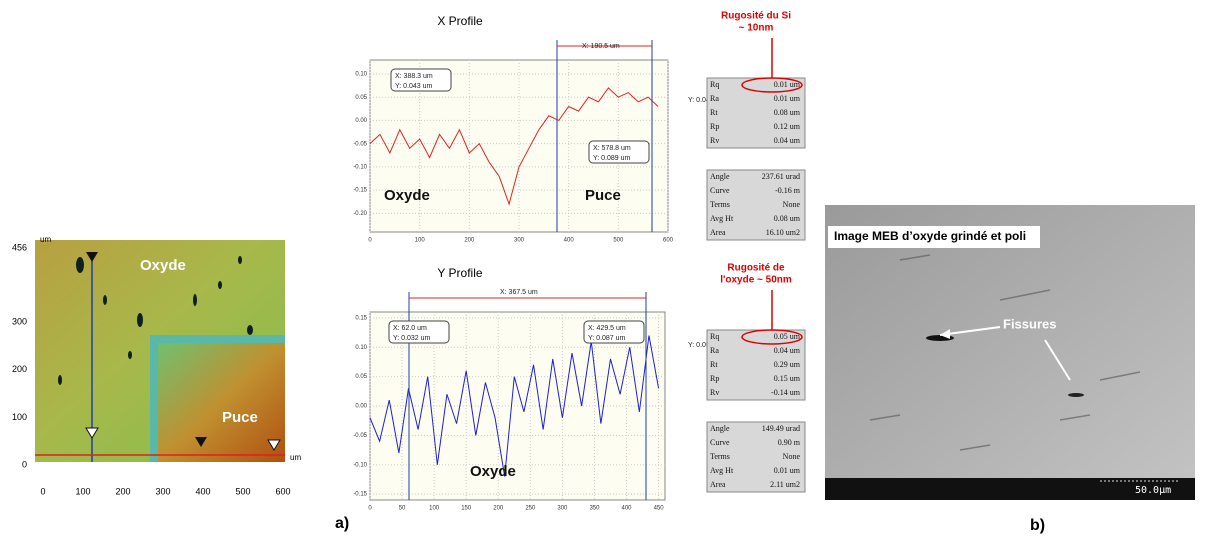 The width and height of the screenshot is (1208, 542). I want to click on y-unit: um, so click(45, 239).